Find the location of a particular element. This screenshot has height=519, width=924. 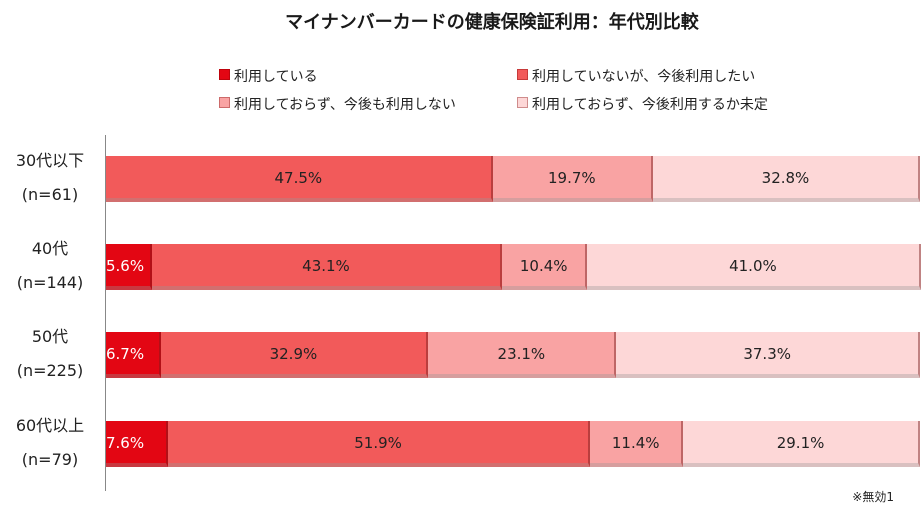

bar-segment-undecided: 37.3% is located at coordinates (768, 355).